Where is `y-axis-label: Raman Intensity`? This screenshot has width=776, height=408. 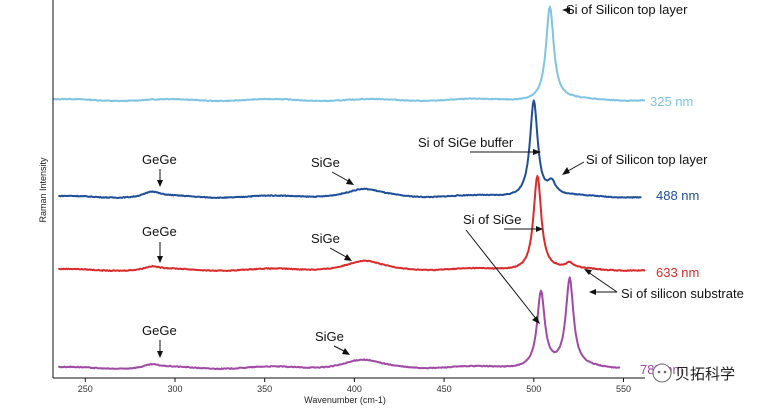
y-axis-label: Raman Intensity is located at coordinates (43, 190).